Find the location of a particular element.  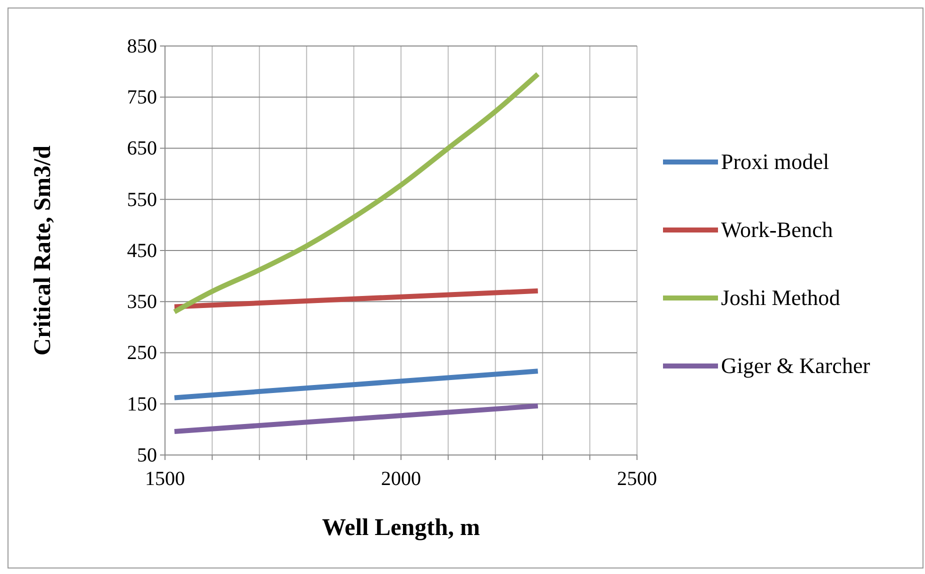

x-tick-label: 2500 is located at coordinates (637, 479).